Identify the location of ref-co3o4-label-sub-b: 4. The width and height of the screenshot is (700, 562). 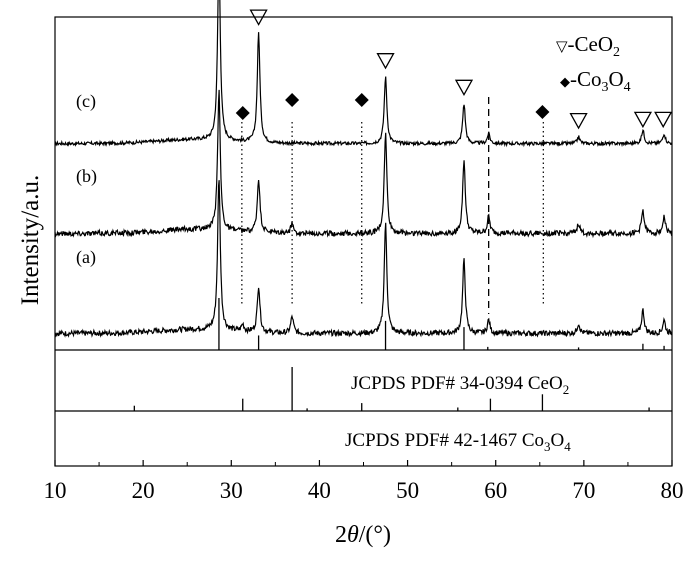
(567, 446).